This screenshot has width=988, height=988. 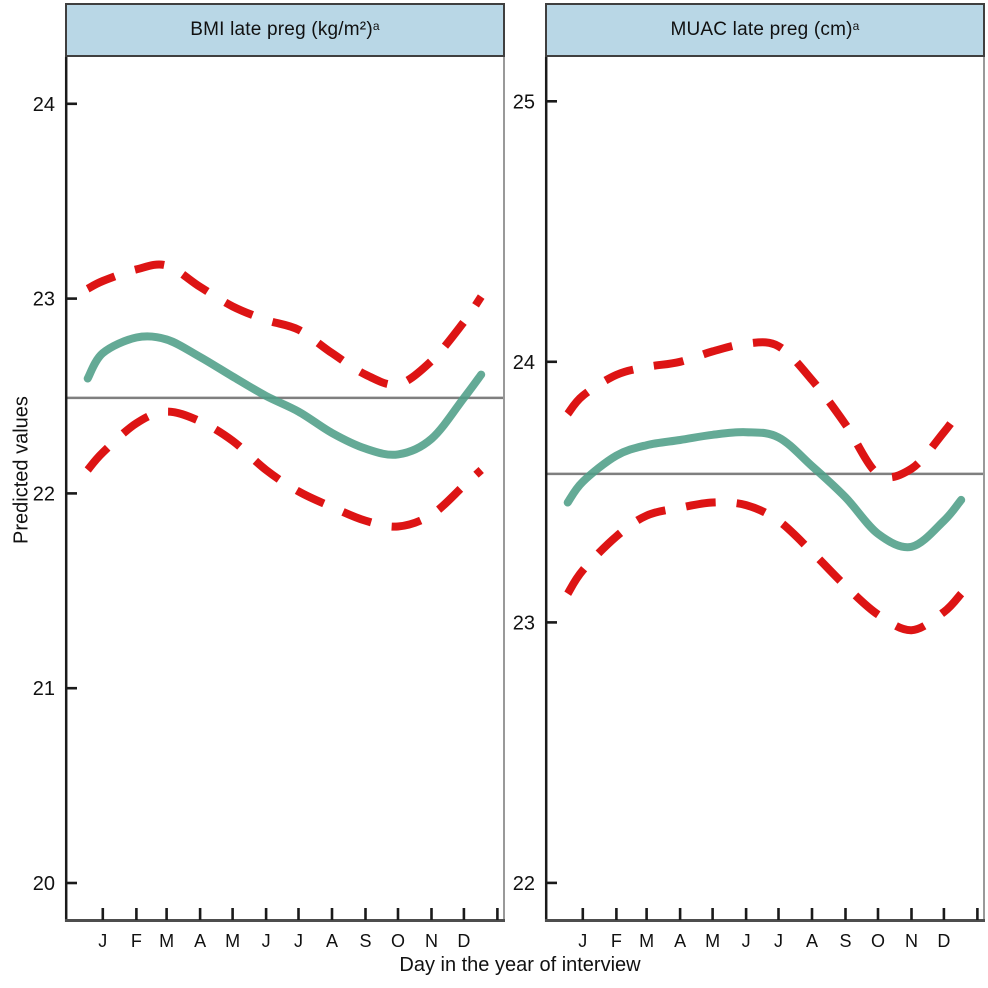 I want to click on panel-header-bmi: BMI late preg (kg/m²) a, so click(x=285, y=30).